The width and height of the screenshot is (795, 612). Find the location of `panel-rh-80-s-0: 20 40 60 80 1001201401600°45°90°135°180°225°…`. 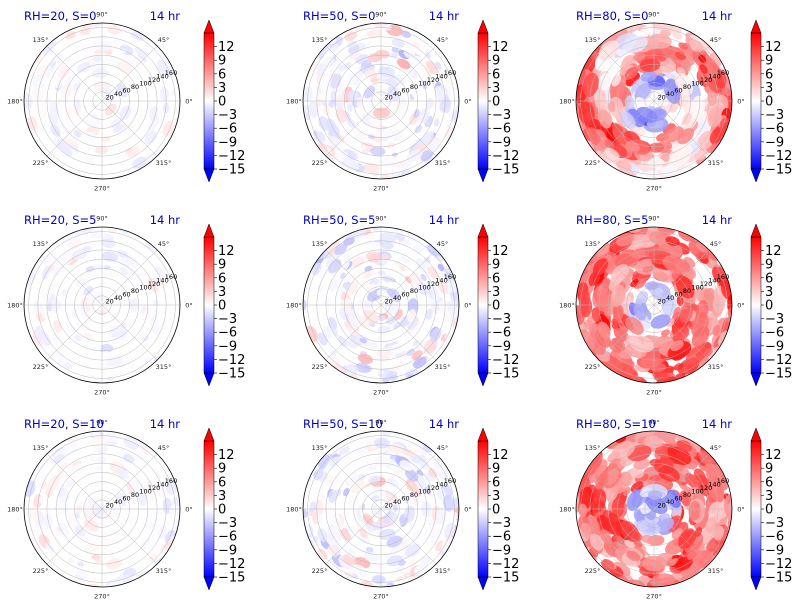

panel-rh-80-s-0: 20 40 60 80 1001201401600°45°90°135°180°225°… is located at coordinates (675, 101).